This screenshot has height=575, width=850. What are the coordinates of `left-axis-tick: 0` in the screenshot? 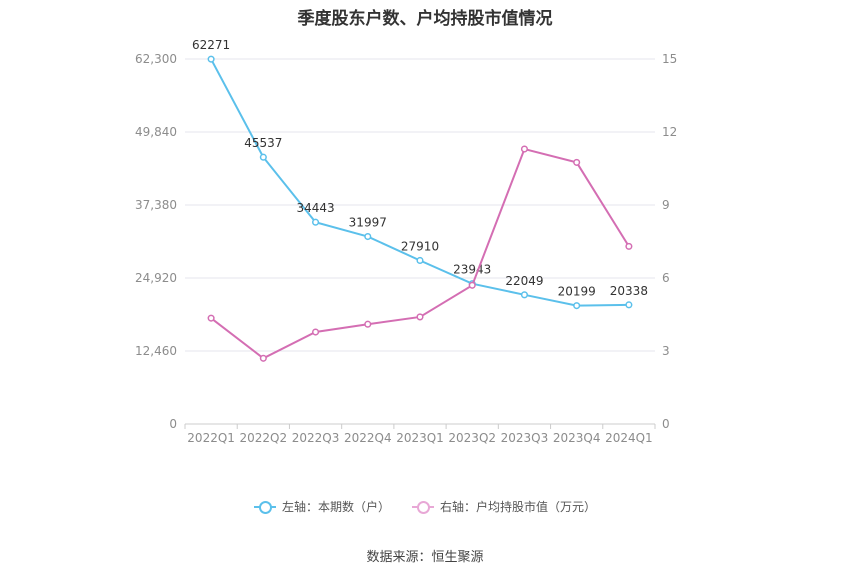 It's located at (173, 424).